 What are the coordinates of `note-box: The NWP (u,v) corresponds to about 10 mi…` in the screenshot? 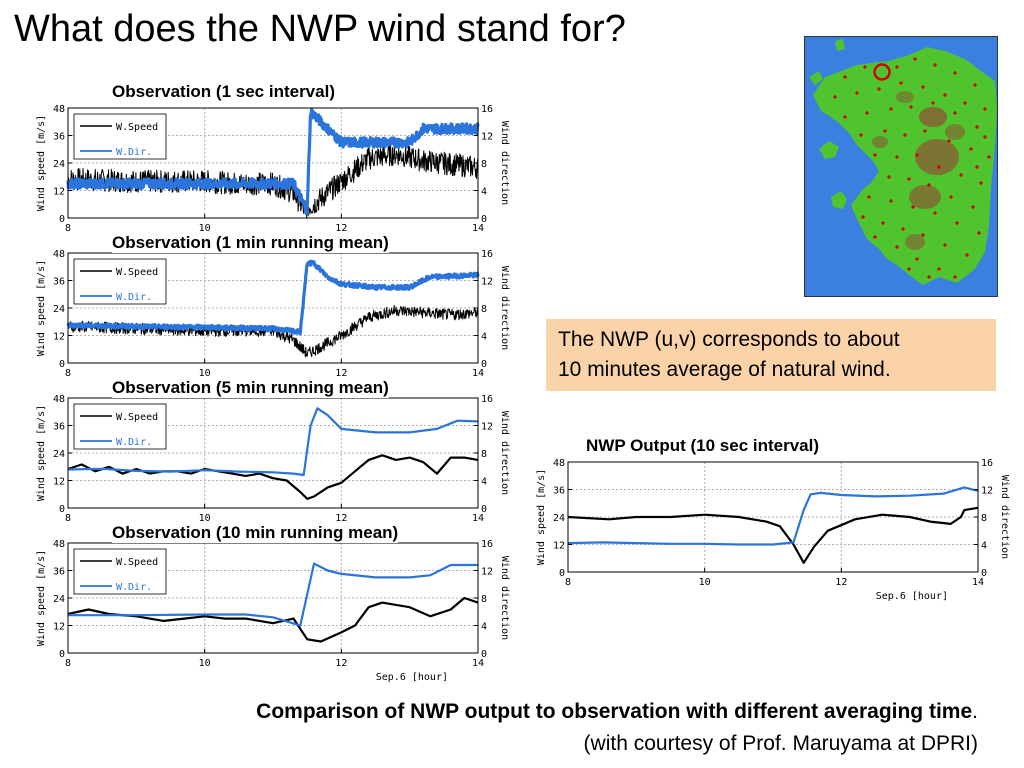 It's located at (771, 355).